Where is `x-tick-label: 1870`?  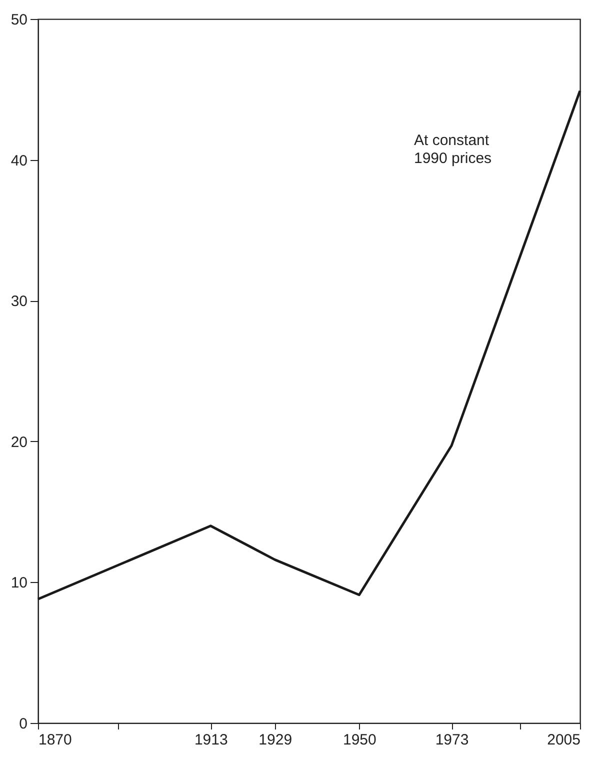
x-tick-label: 1870 is located at coordinates (55, 740).